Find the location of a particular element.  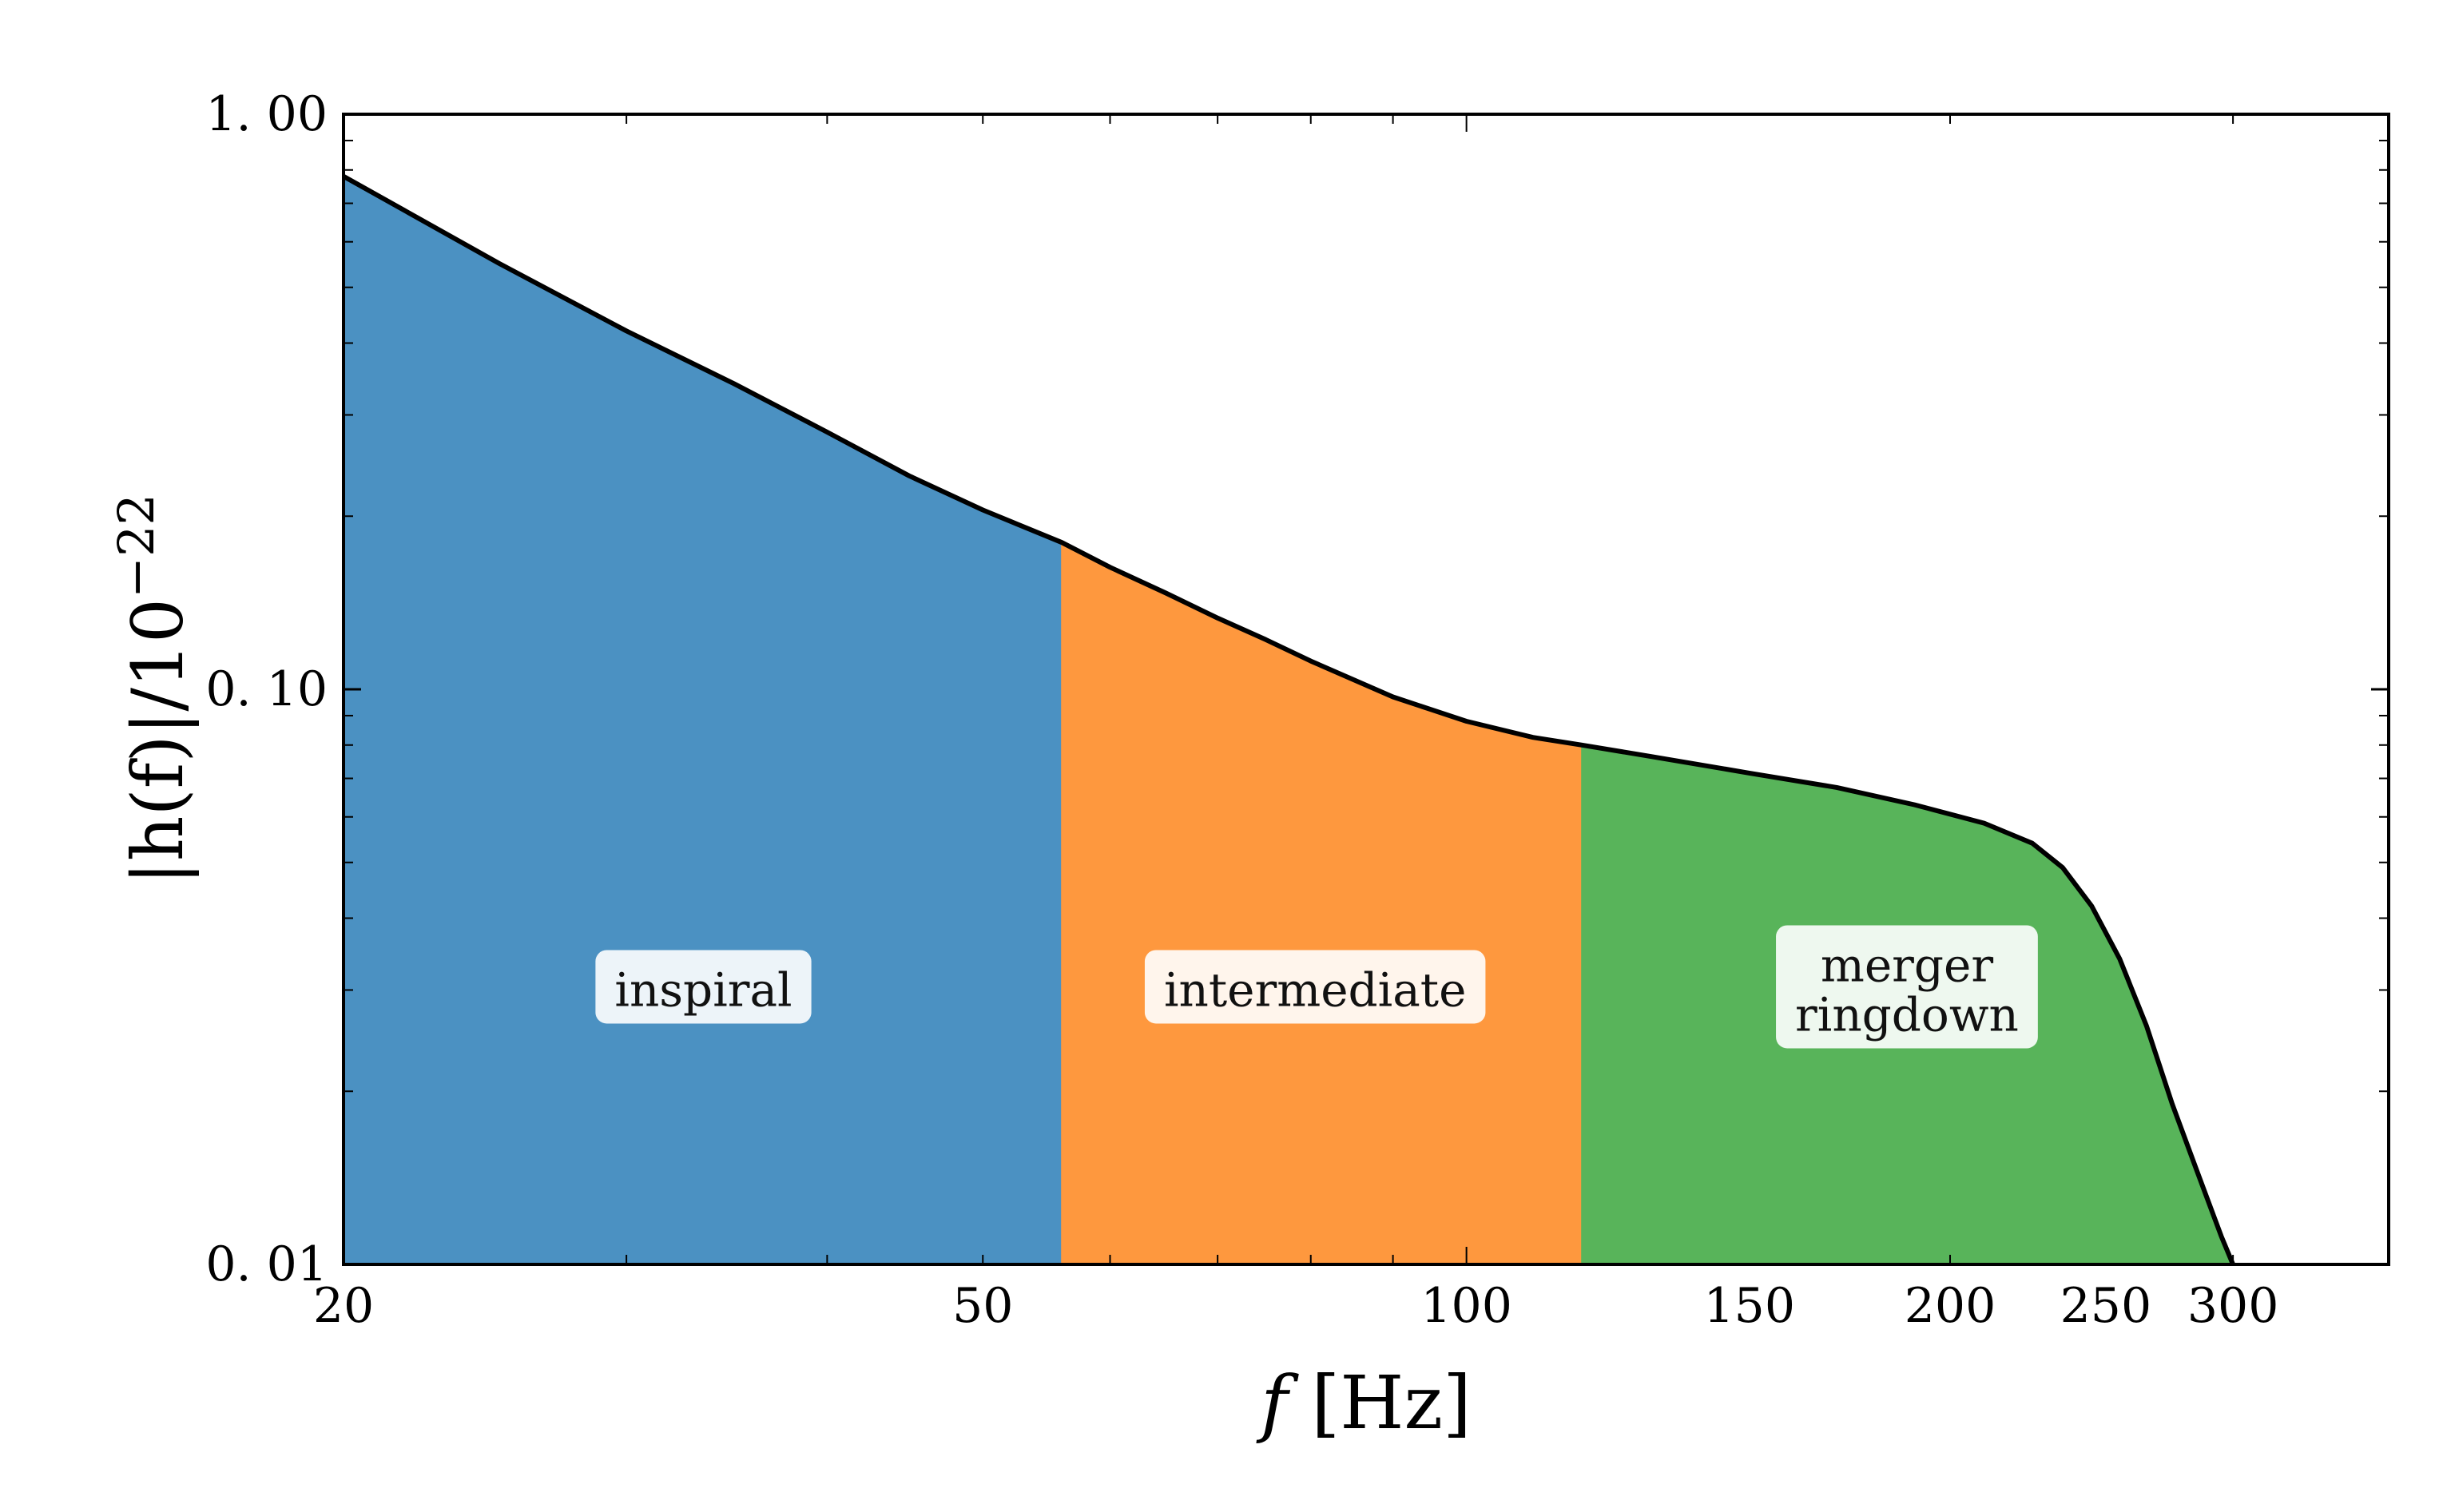

region-label-text: inspiral is located at coordinates (703, 989).